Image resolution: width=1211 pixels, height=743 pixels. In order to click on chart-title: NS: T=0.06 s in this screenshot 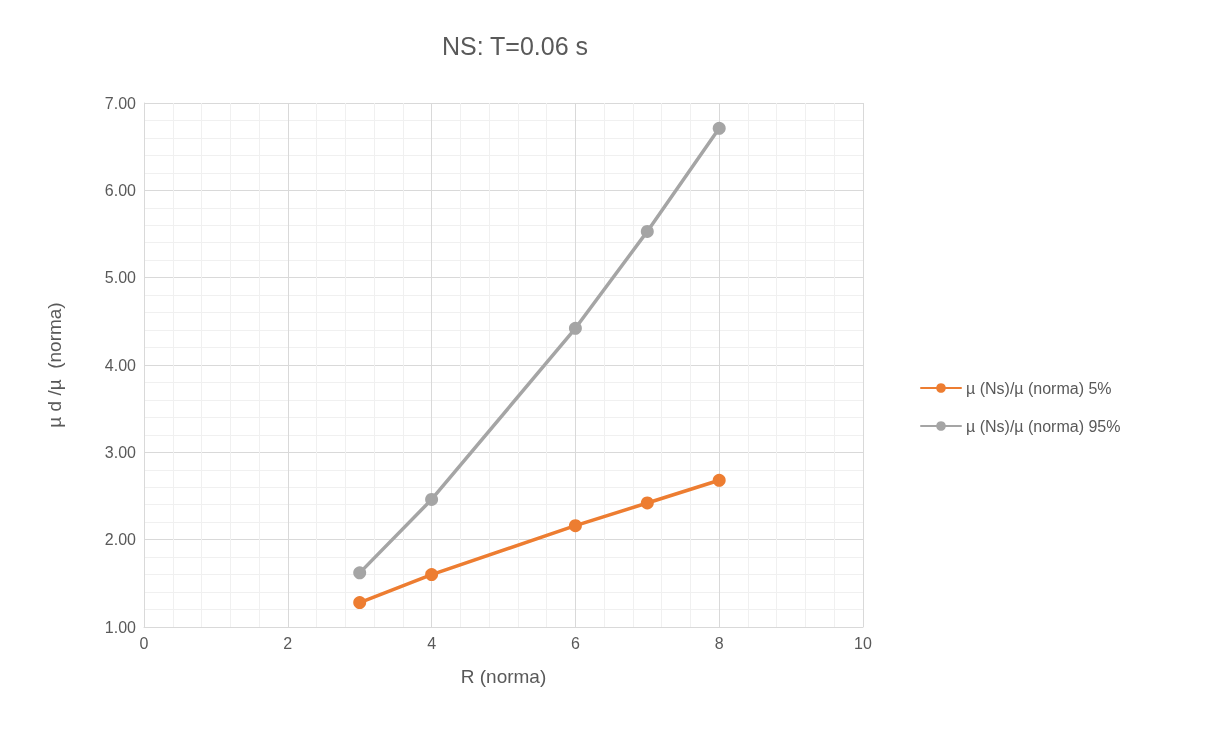, I will do `click(515, 45)`.